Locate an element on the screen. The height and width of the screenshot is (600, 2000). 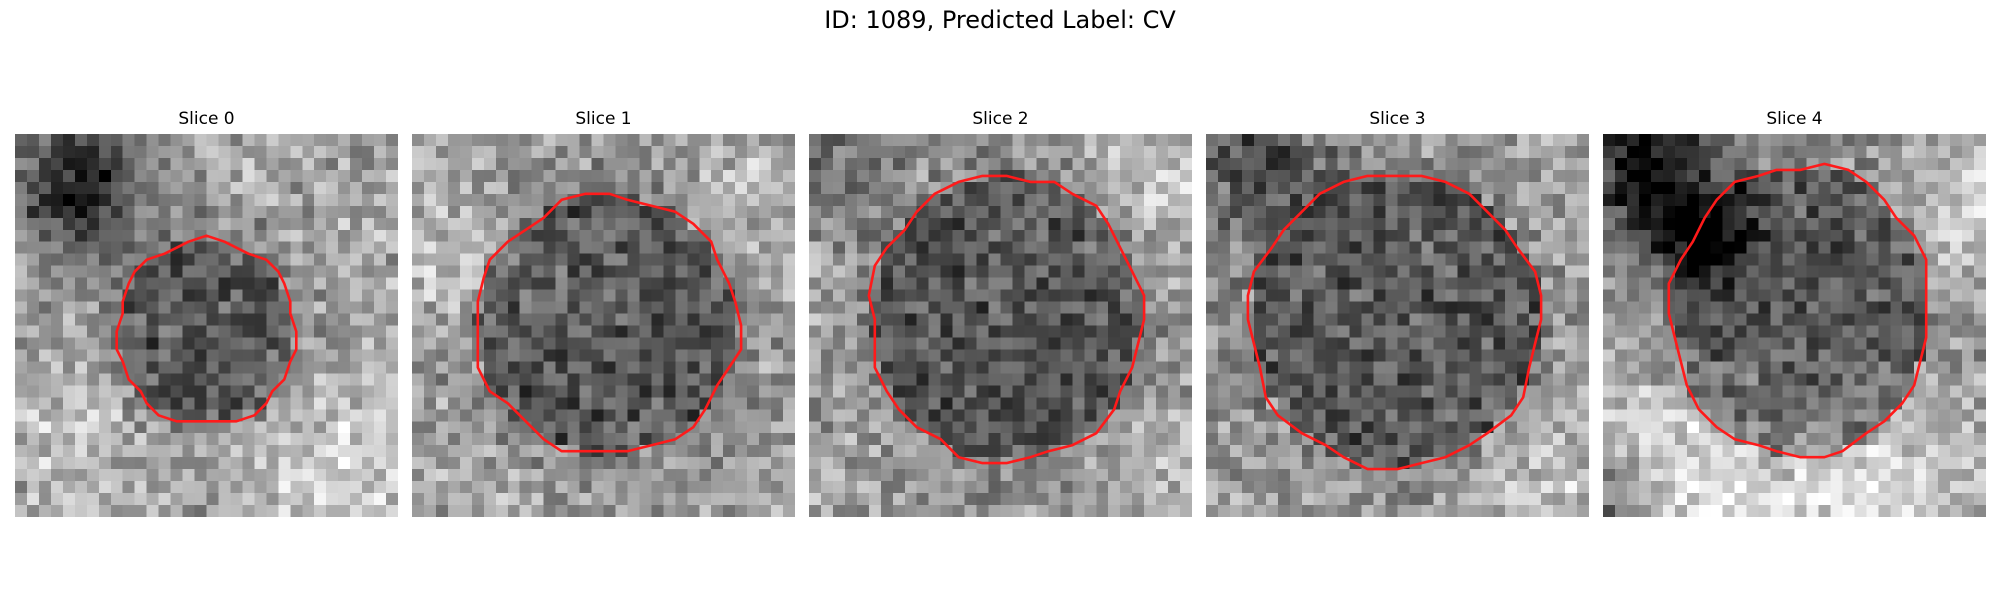
slice-panel-2: Slice 2 is located at coordinates (1000, 312).